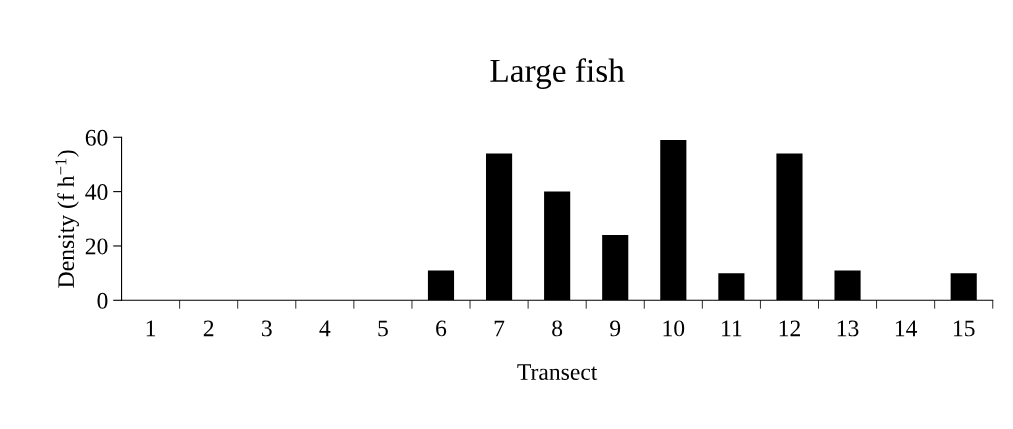 The image size is (1013, 429). I want to click on x-tick-label: 14, so click(906, 328).